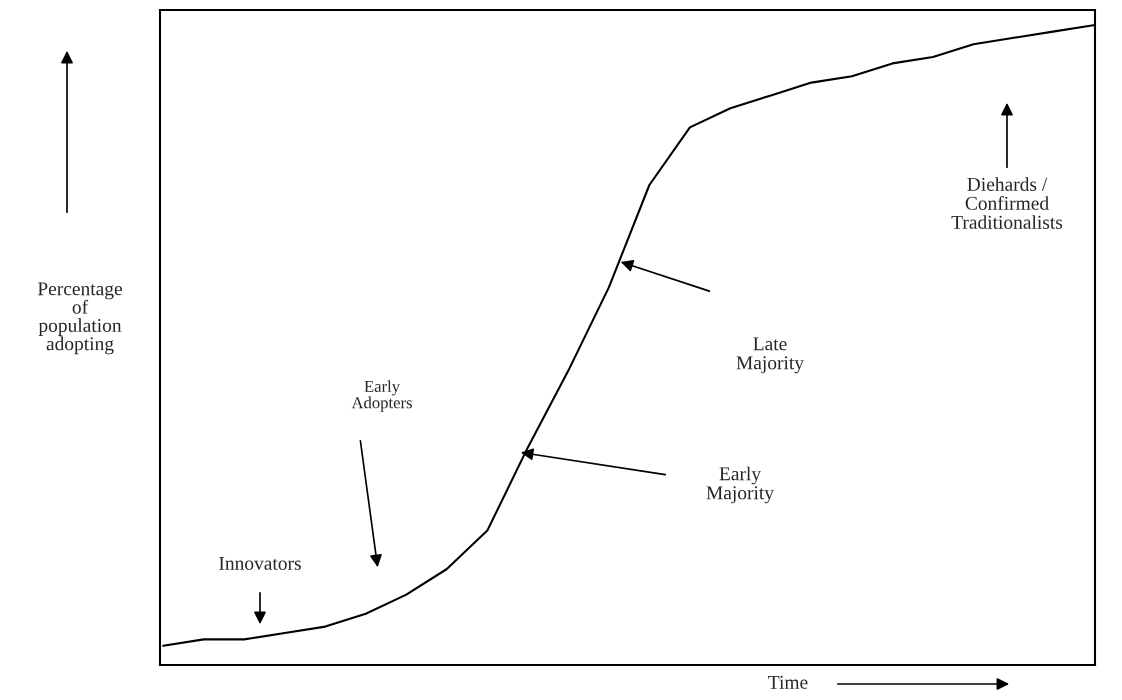  I want to click on x-axis-title: Time, so click(788, 682).